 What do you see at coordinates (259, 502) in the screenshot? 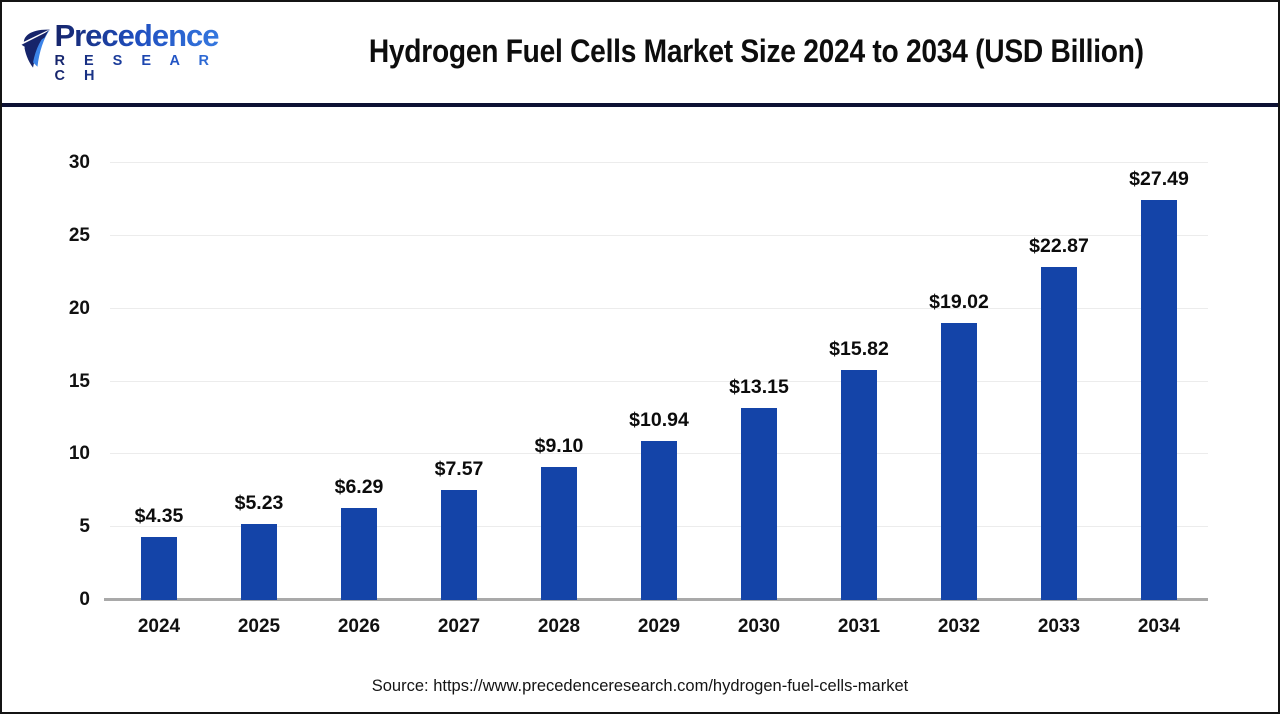
I see `bar-value-2025: $5.23` at bounding box center [259, 502].